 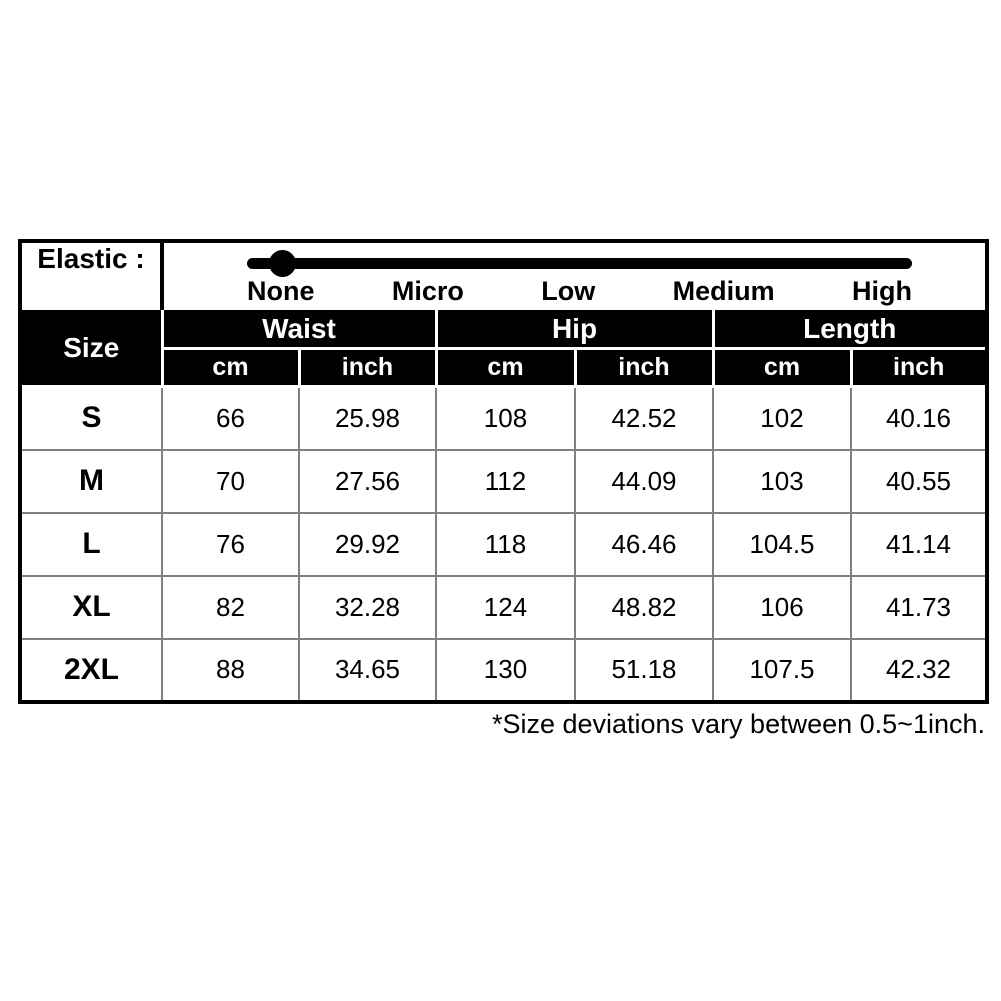 What do you see at coordinates (738, 724) in the screenshot?
I see `size-deviation-footnote: *Size deviations vary between 0.5~1inch.` at bounding box center [738, 724].